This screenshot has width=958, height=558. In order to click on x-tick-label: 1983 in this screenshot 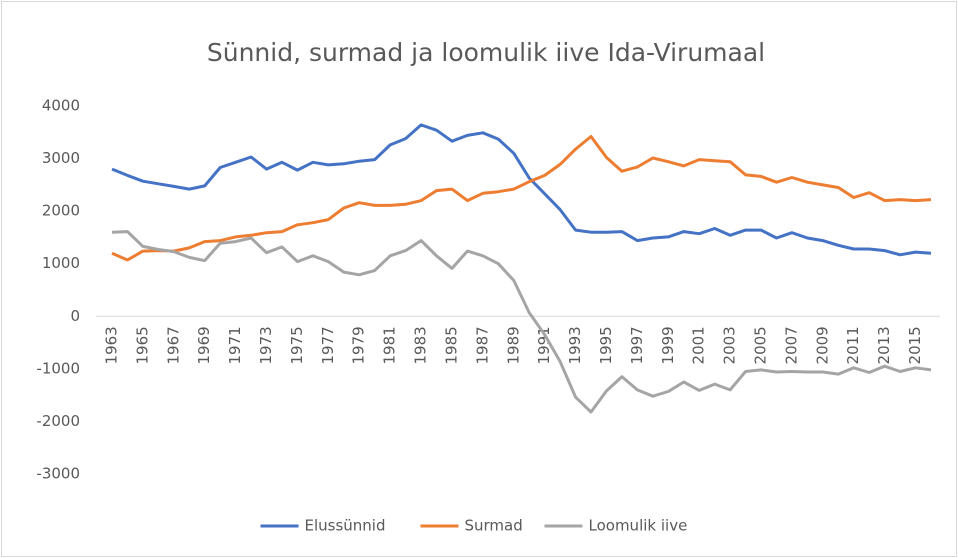, I will do `click(421, 345)`.